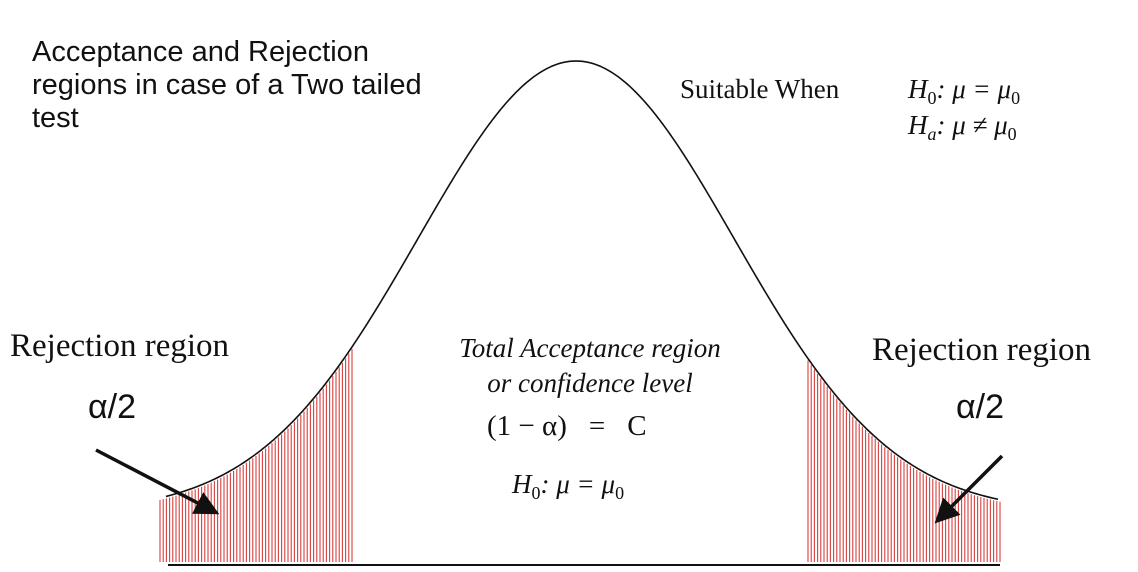 The image size is (1138, 572). Describe the element at coordinates (972, 125) in the screenshot. I see `ha-relation: : μ ≠ μ` at that location.